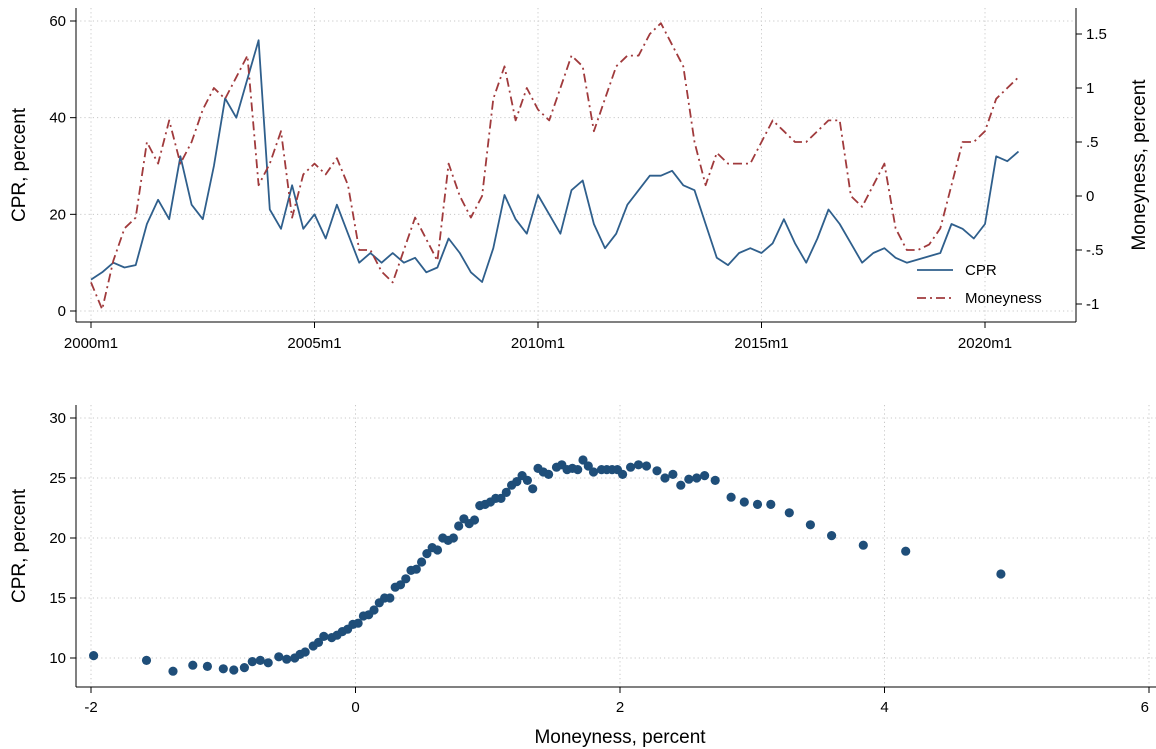  What do you see at coordinates (981, 270) in the screenshot?
I see `legend-label-cpr: CPR` at bounding box center [981, 270].